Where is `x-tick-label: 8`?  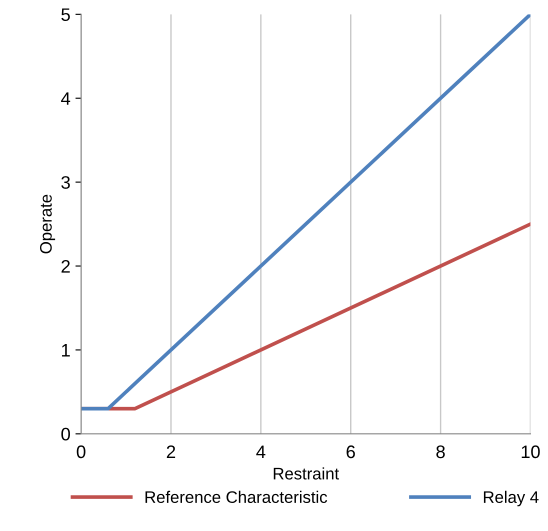
x-tick-label: 8 is located at coordinates (440, 451).